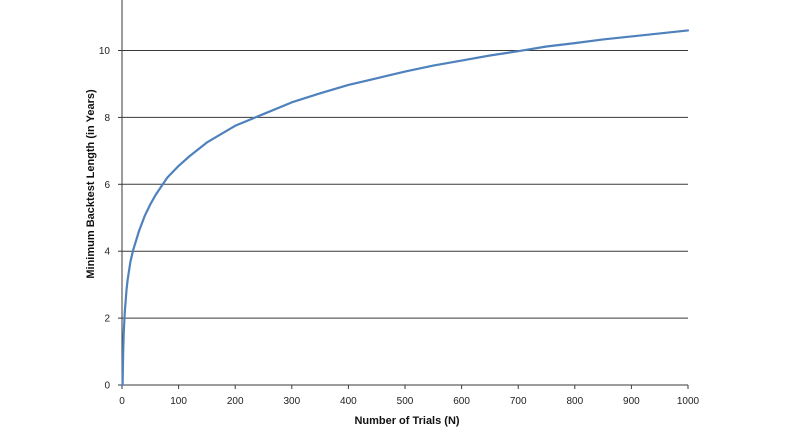 This screenshot has height=445, width=800. Describe the element at coordinates (574, 401) in the screenshot. I see `x-tick-label: 800` at that location.